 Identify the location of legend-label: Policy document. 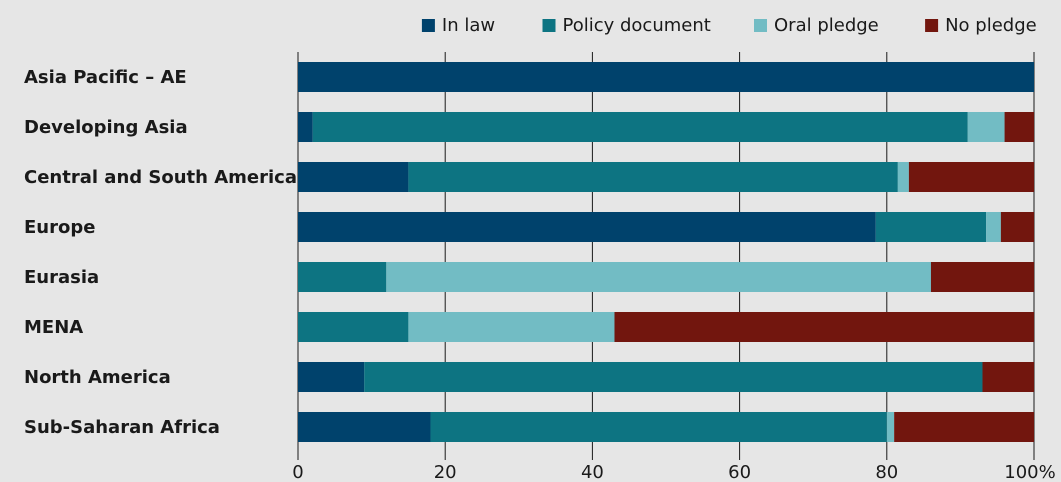
(637, 25).